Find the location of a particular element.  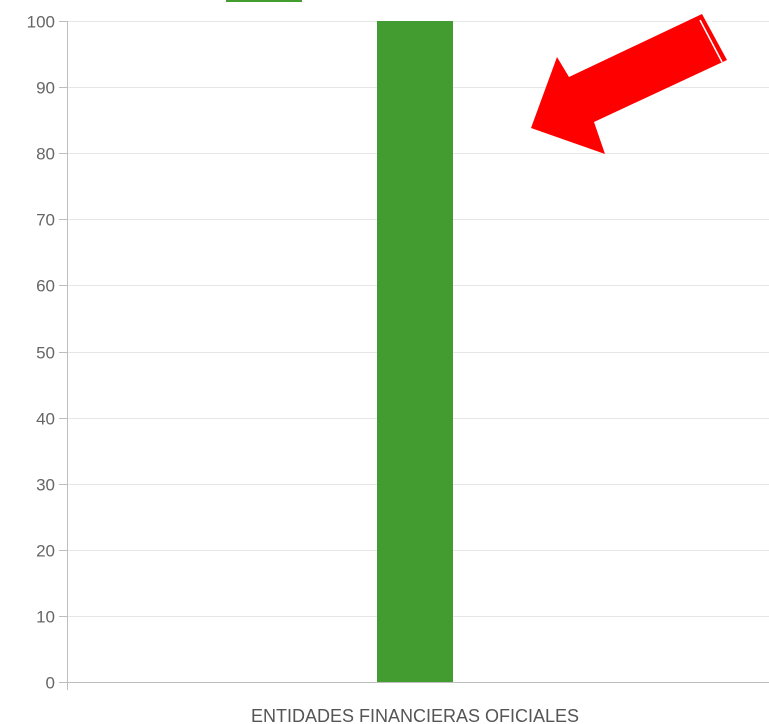

x-axis: ENTIDADES FINANCIERAS OFICIALES is located at coordinates (418, 703).